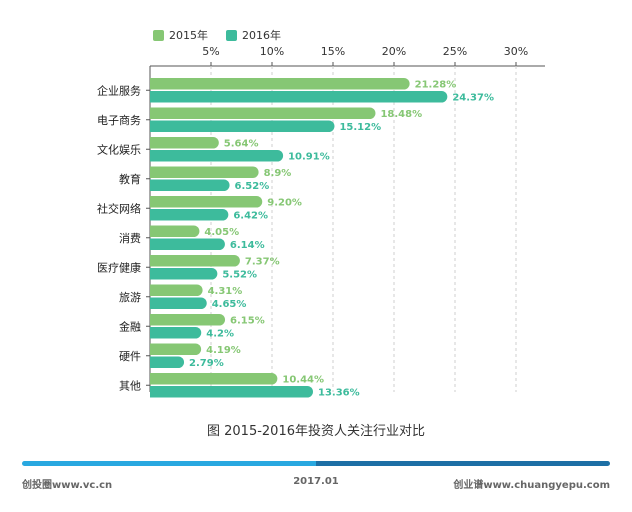 Image resolution: width=632 pixels, height=512 pixels. Describe the element at coordinates (262, 262) in the screenshot. I see `data-label: 7.37%` at that location.